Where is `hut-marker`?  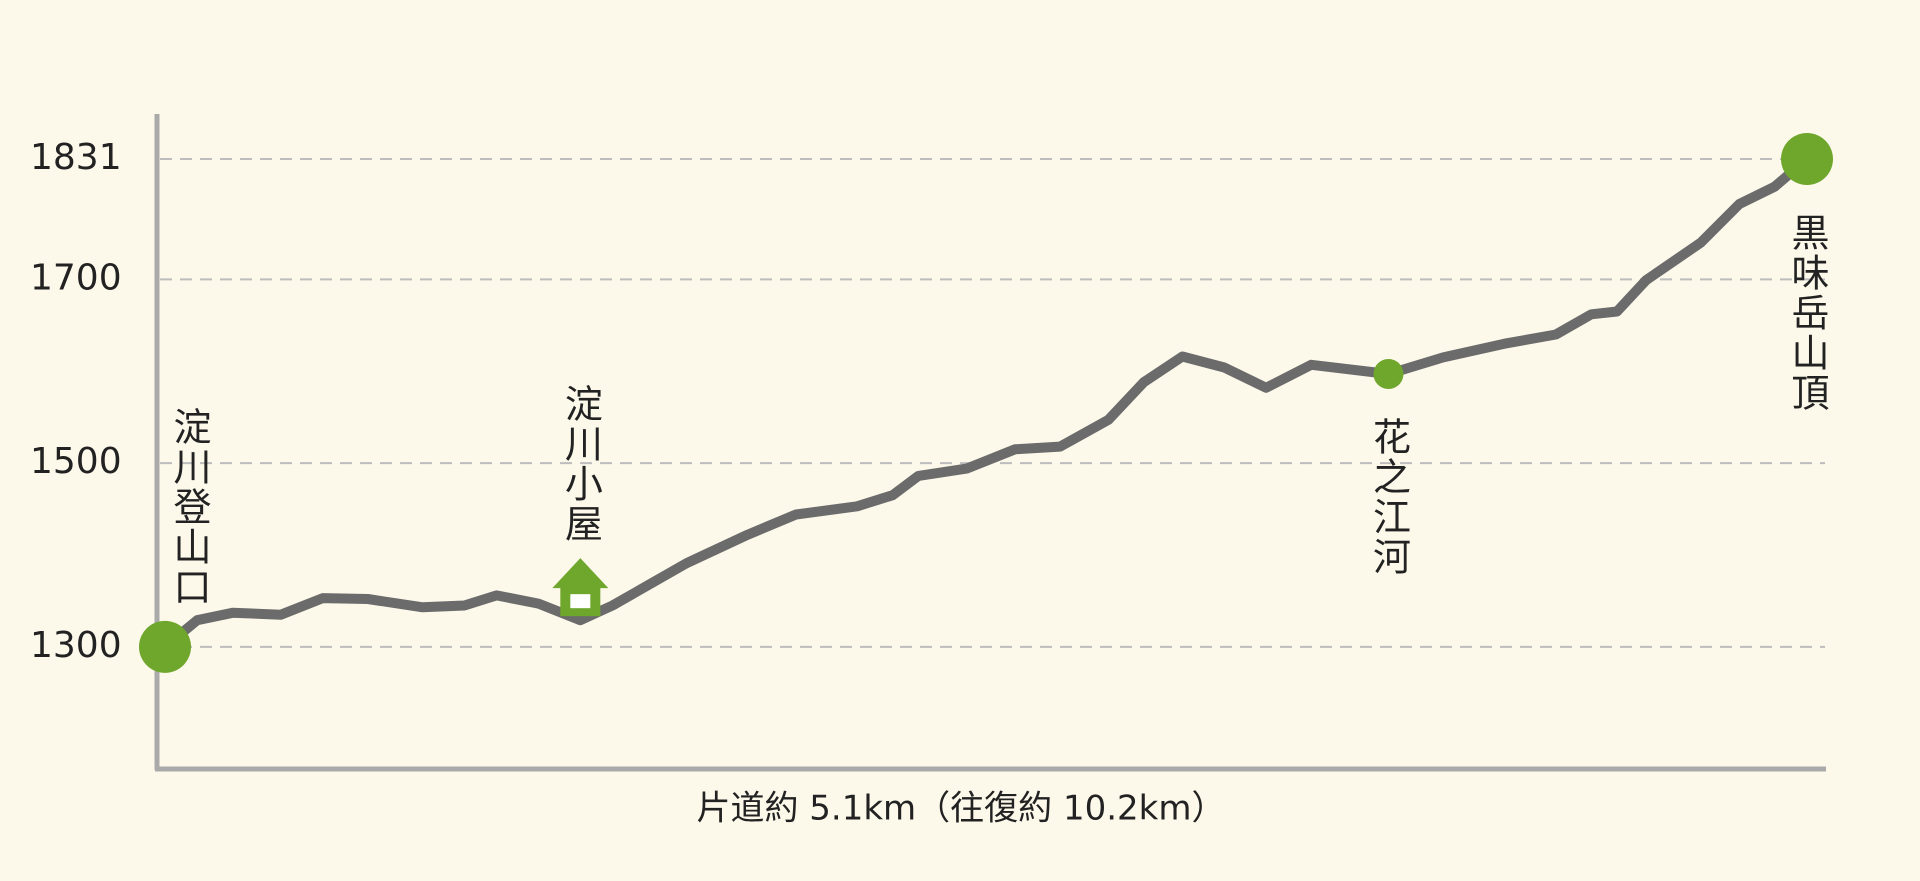
hut-marker is located at coordinates (580, 587).